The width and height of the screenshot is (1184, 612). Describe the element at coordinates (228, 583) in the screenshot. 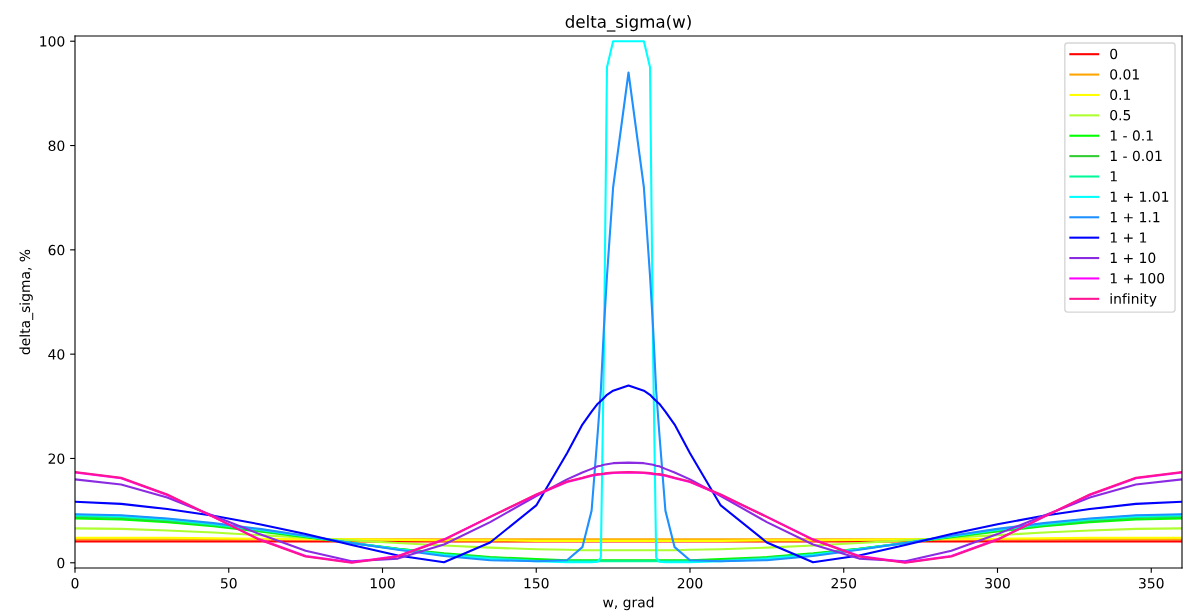

I see `x-tick-label: 50` at that location.